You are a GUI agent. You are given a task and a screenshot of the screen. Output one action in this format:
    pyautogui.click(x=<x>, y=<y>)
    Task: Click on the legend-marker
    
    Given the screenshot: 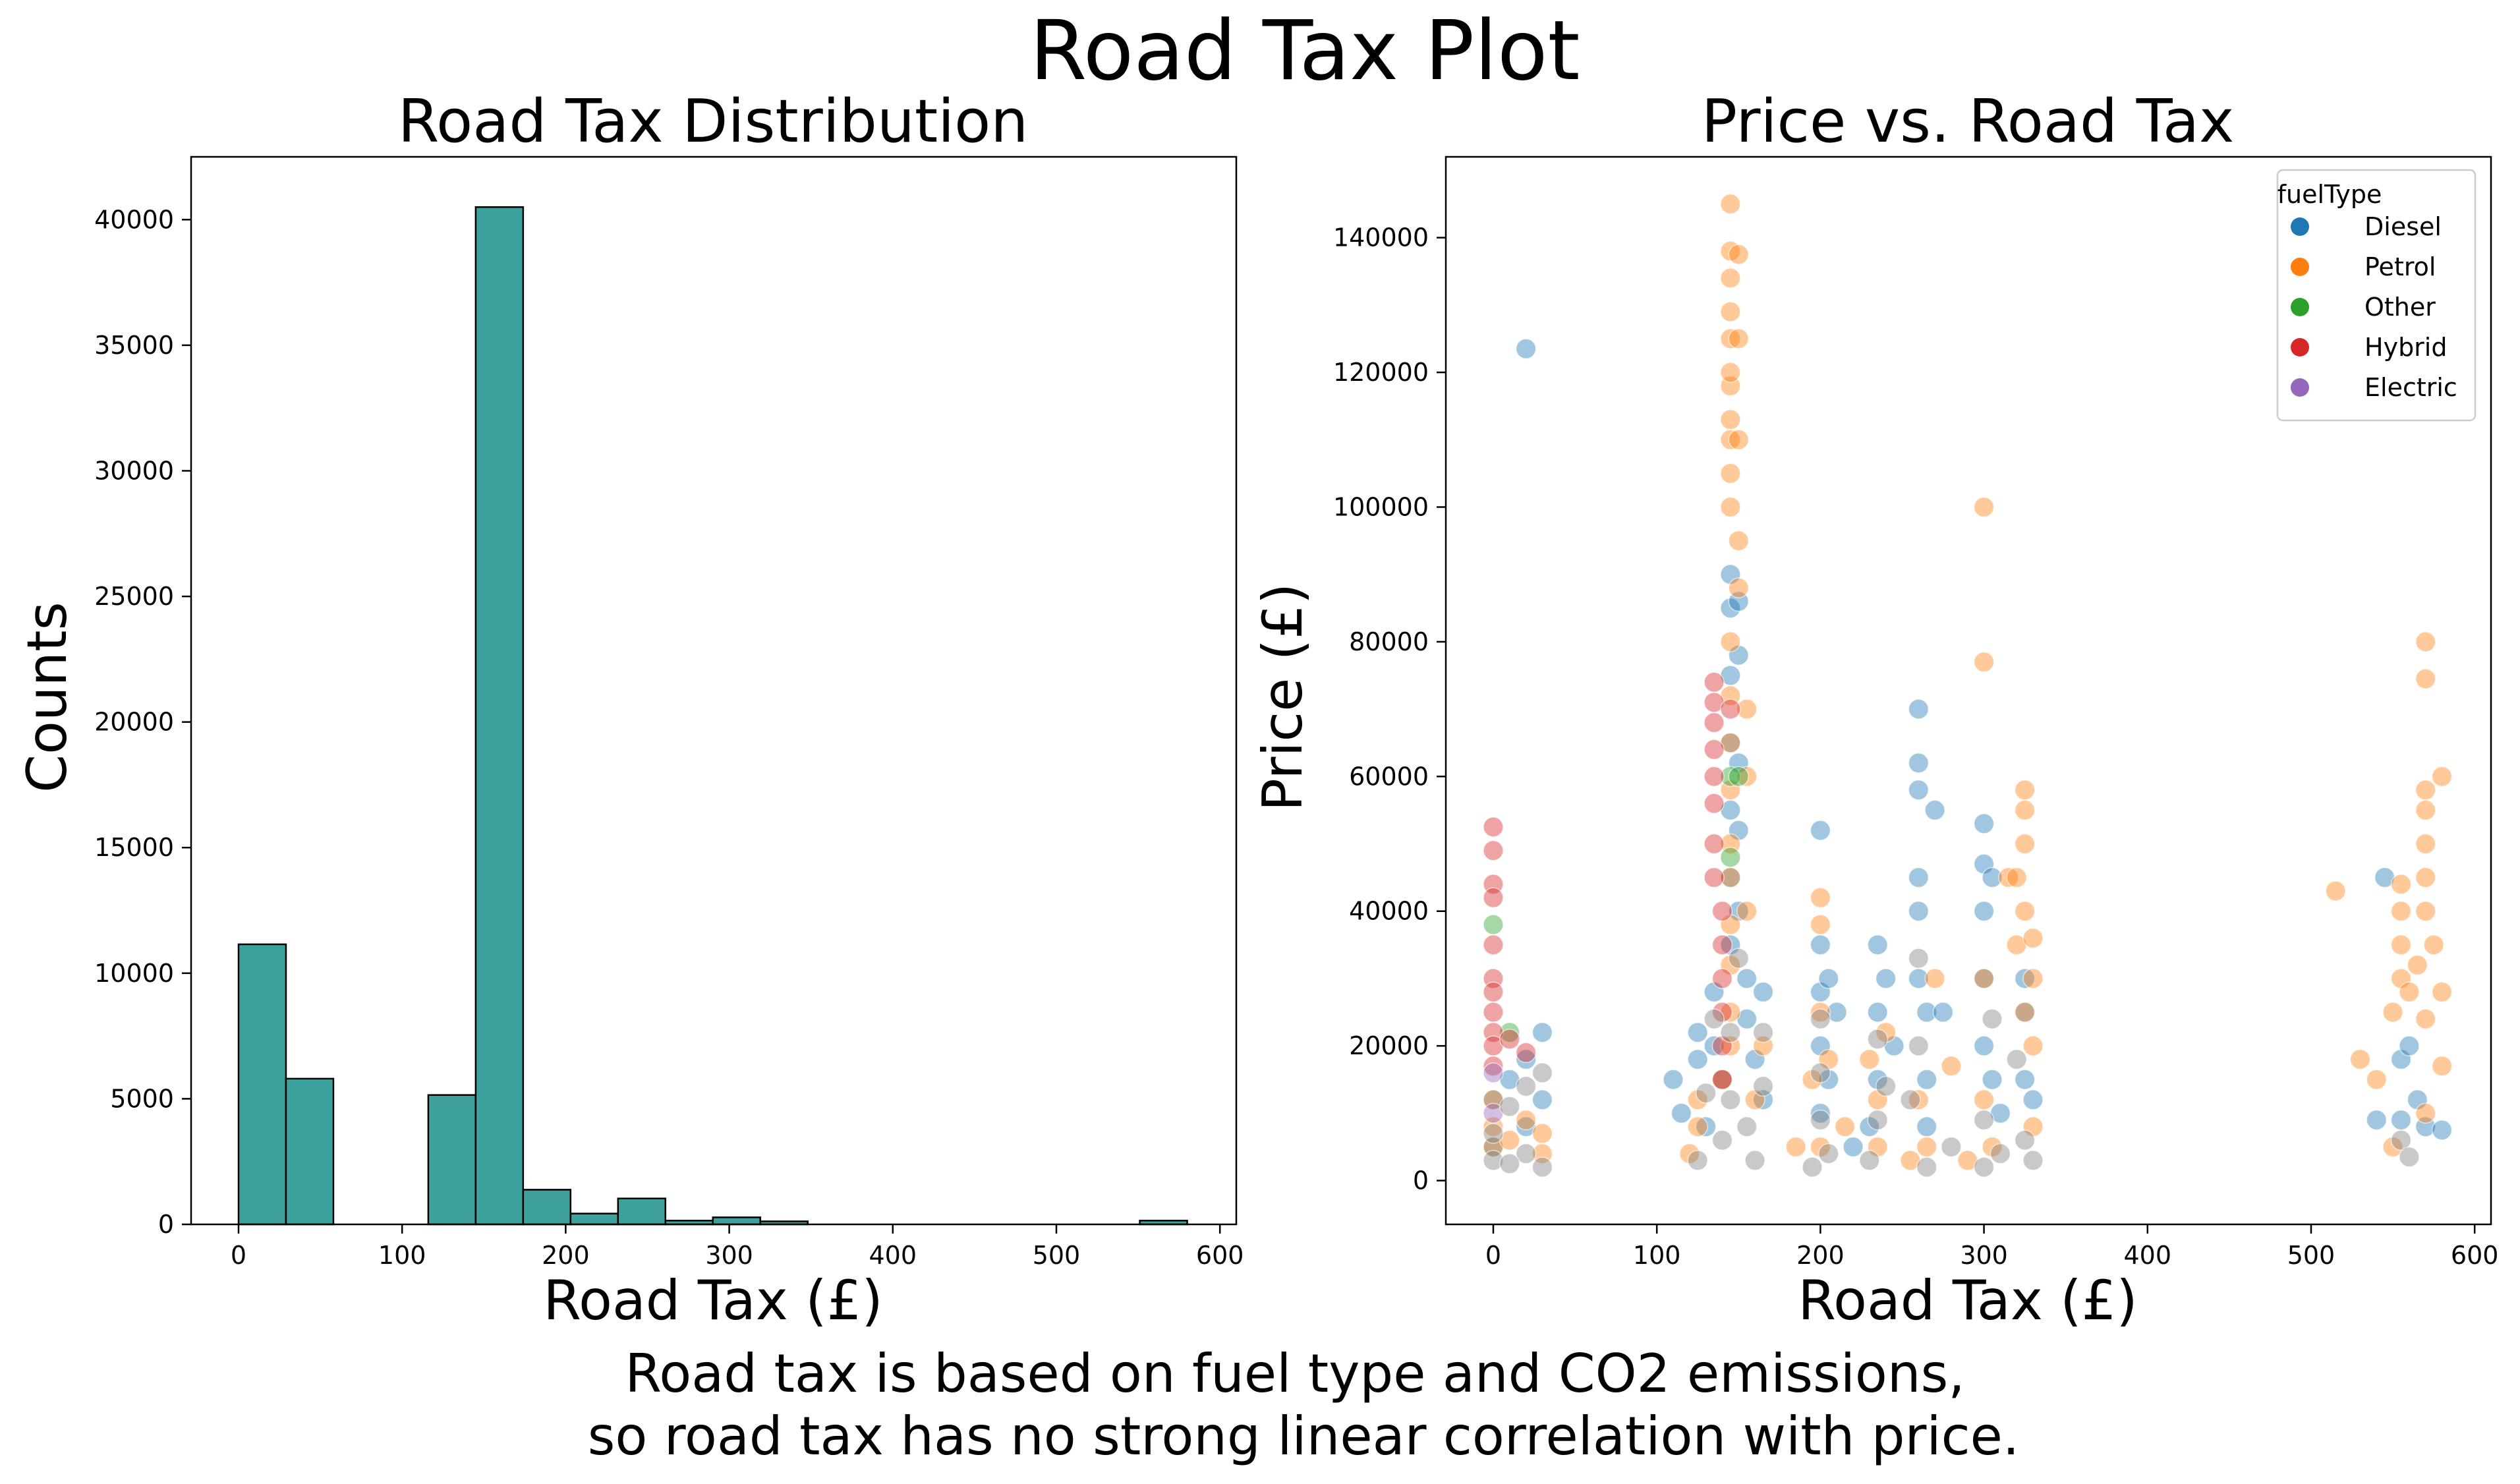 What is the action you would take?
    pyautogui.click(x=2300, y=267)
    